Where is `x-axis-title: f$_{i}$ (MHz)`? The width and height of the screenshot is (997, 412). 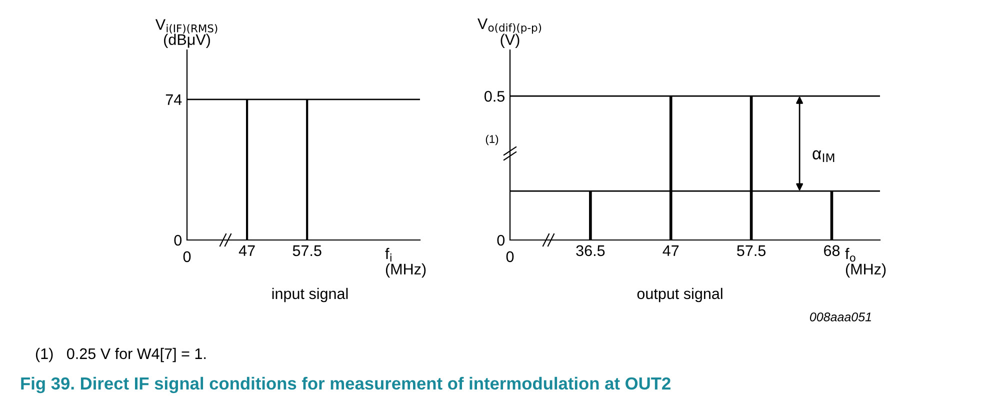
x-axis-title: f$_{i}$ (MHz) is located at coordinates (405, 263).